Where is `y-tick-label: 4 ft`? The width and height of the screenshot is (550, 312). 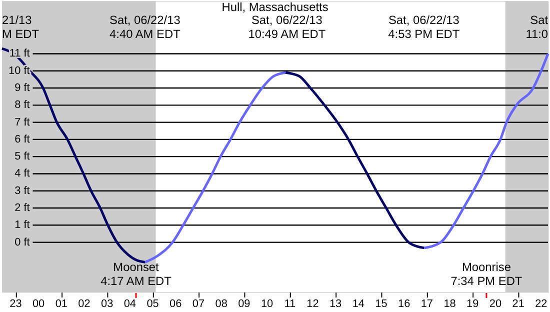 y-tick-label: 4 ft is located at coordinates (22, 174).